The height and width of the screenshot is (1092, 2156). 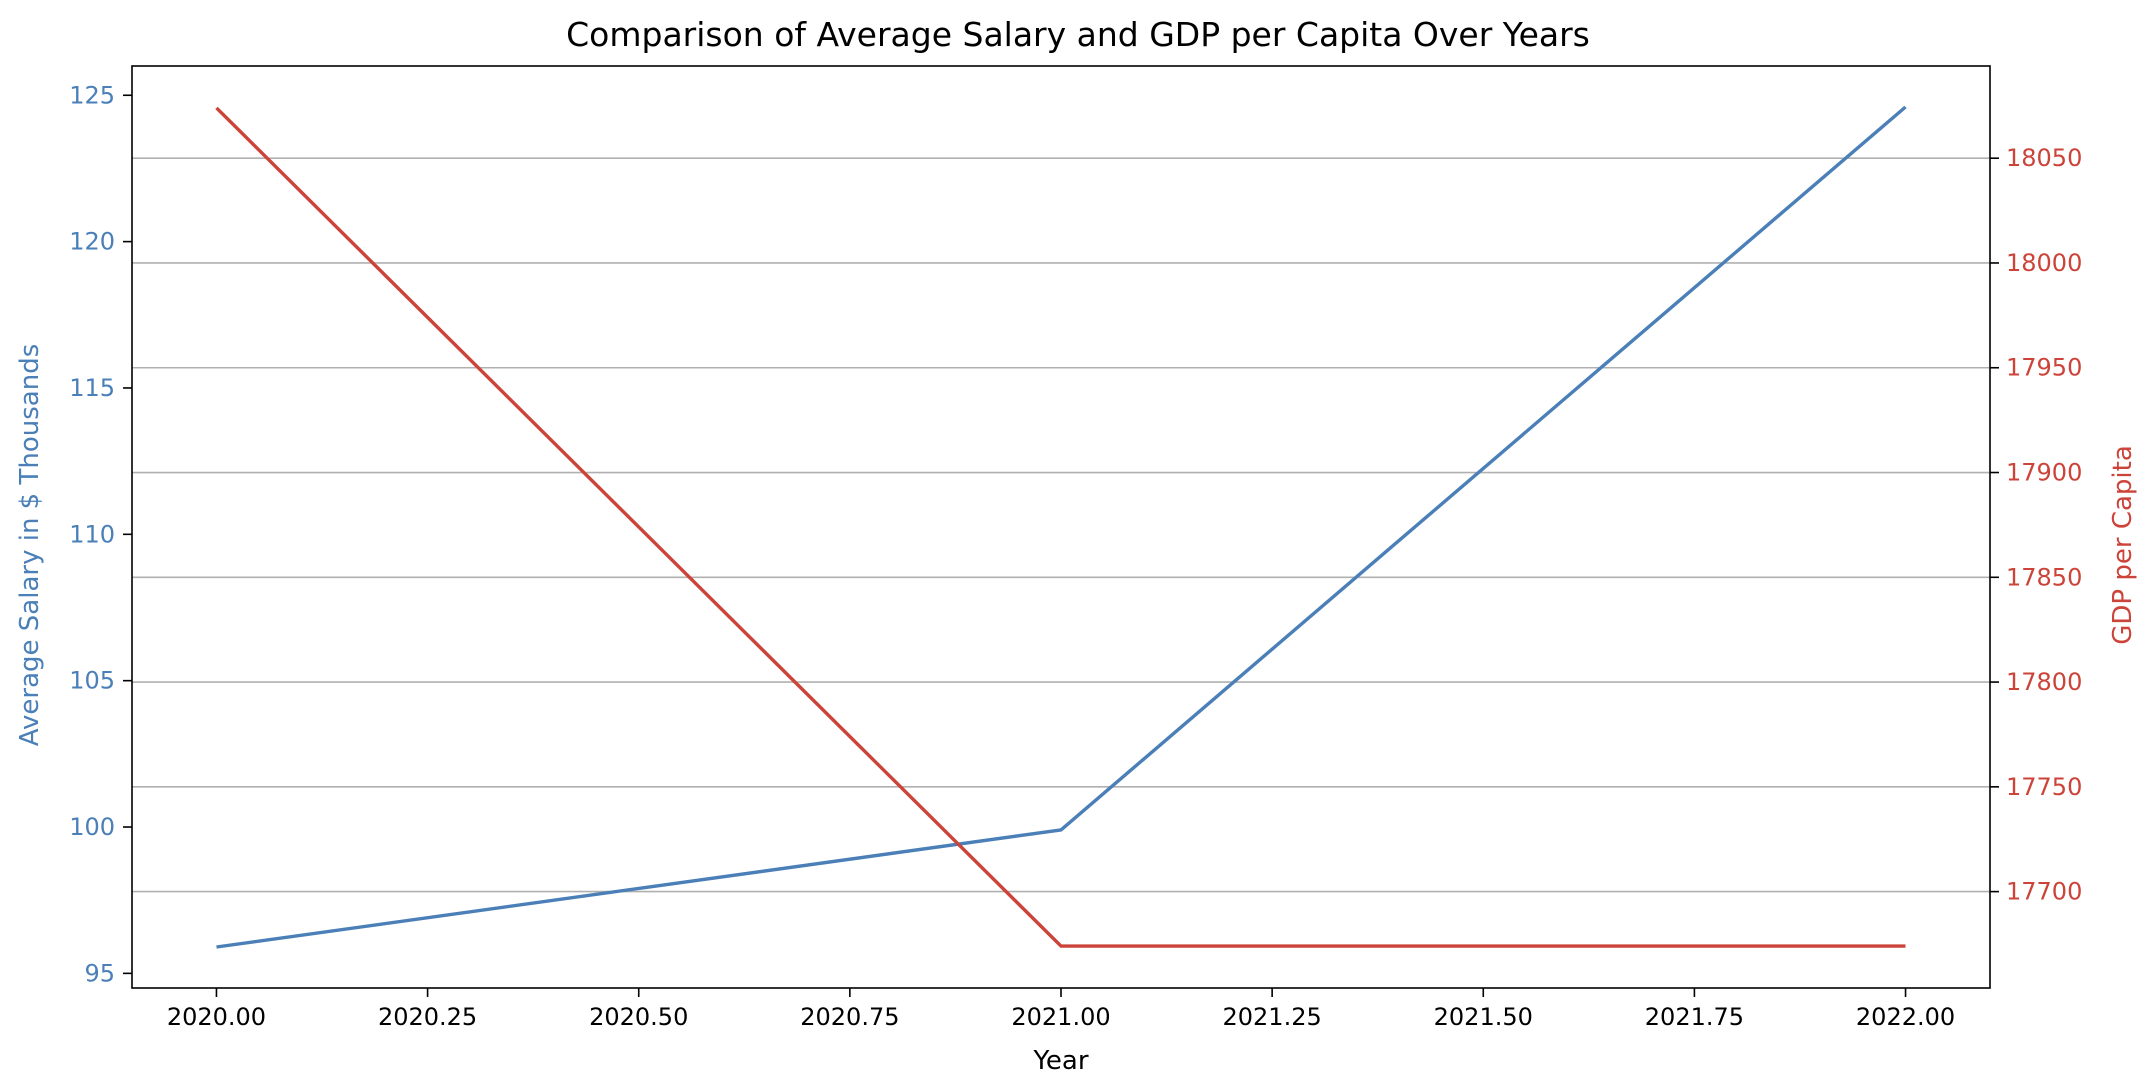 I want to click on x-tick-label: 2021.75, so click(x=1694, y=1017).